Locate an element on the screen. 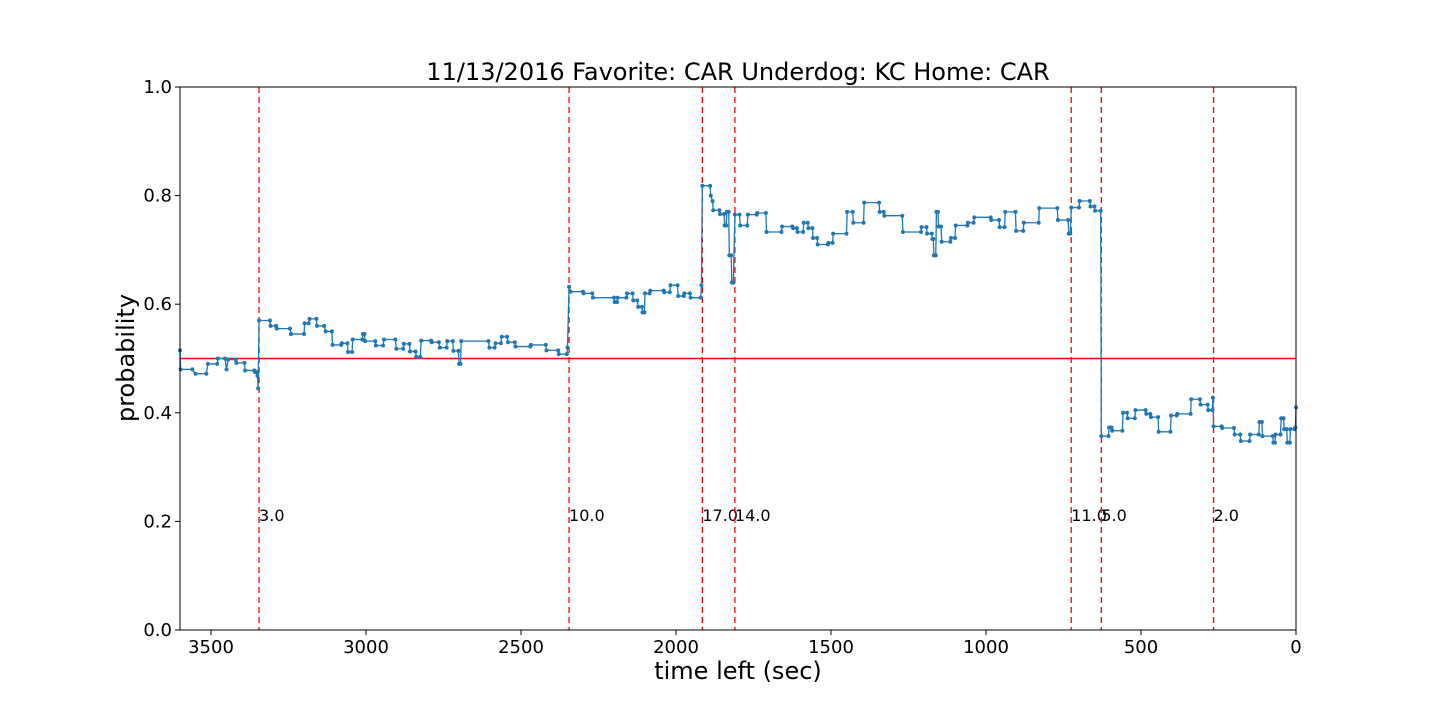  y-axis-title: probability is located at coordinates (126, 358).